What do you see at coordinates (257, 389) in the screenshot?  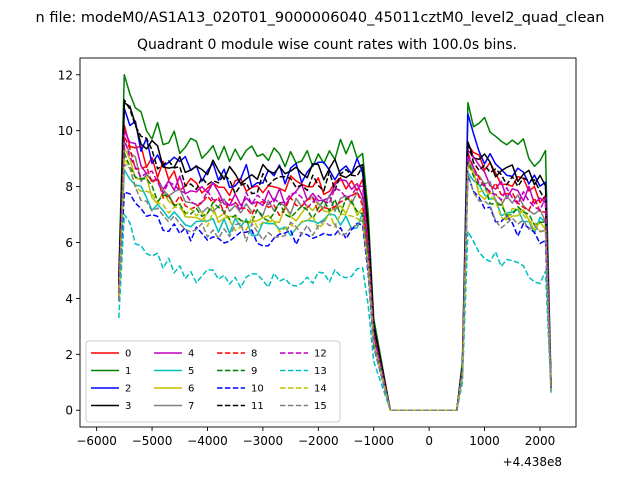 I see `legend-label-10: 10` at bounding box center [257, 389].